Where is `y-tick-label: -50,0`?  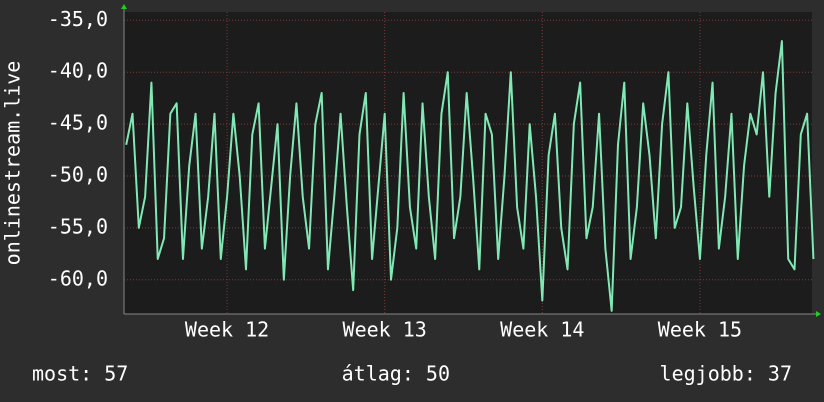 y-tick-label: -50,0 is located at coordinates (78, 174).